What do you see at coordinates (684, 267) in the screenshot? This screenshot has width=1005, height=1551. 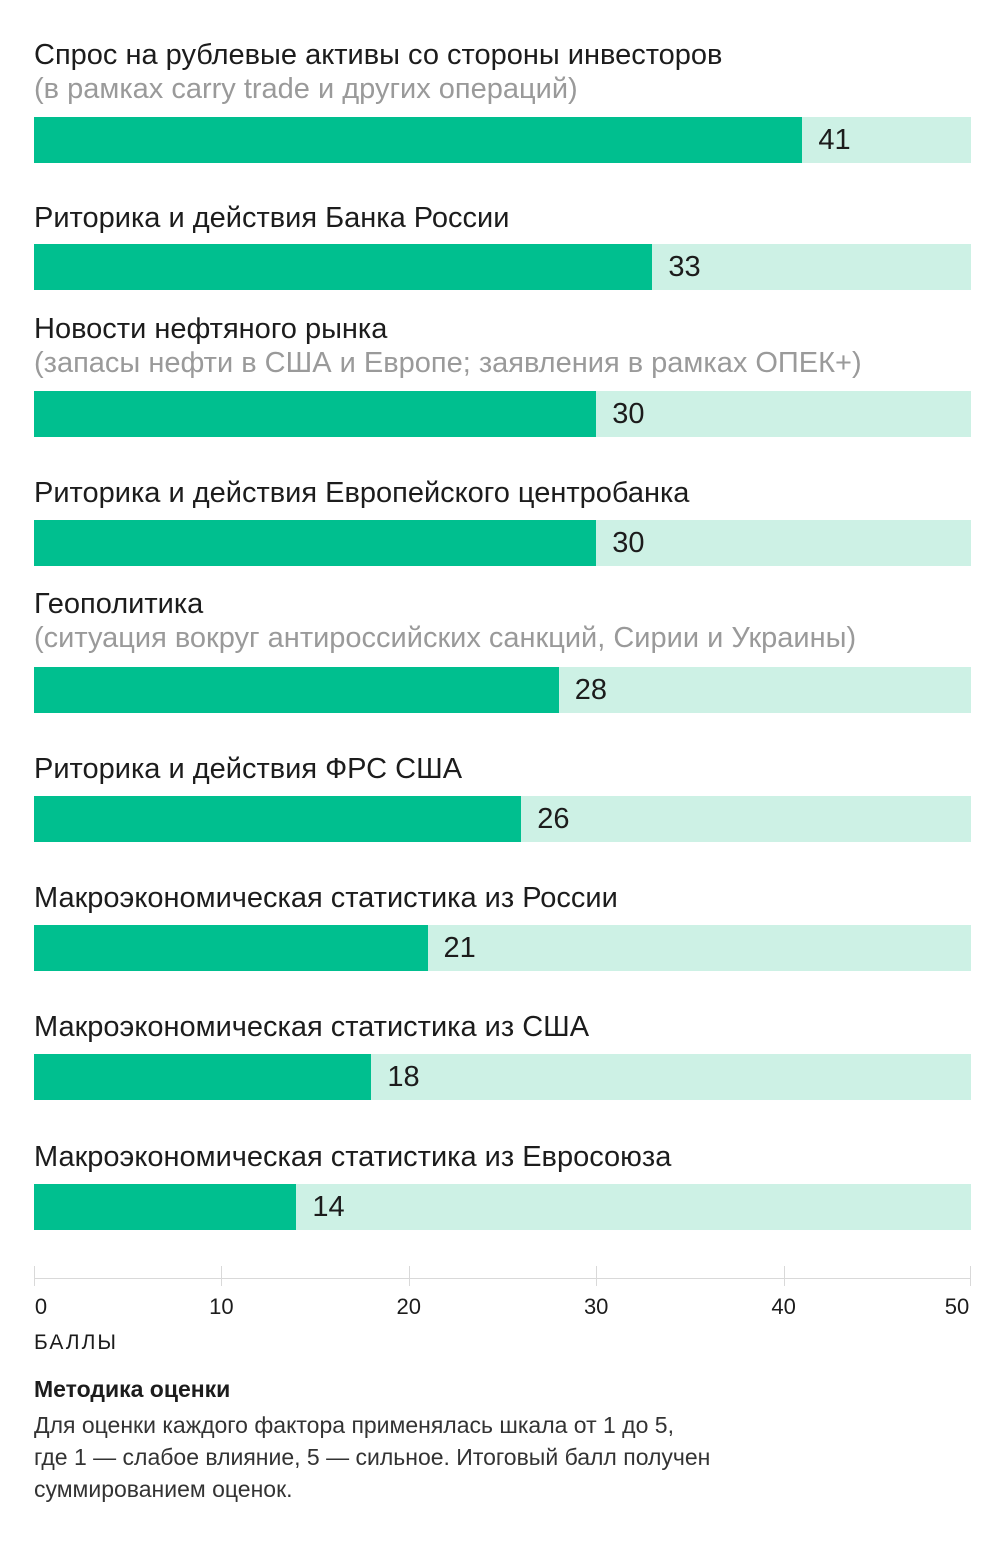 I see `bar-value-label: 33` at bounding box center [684, 267].